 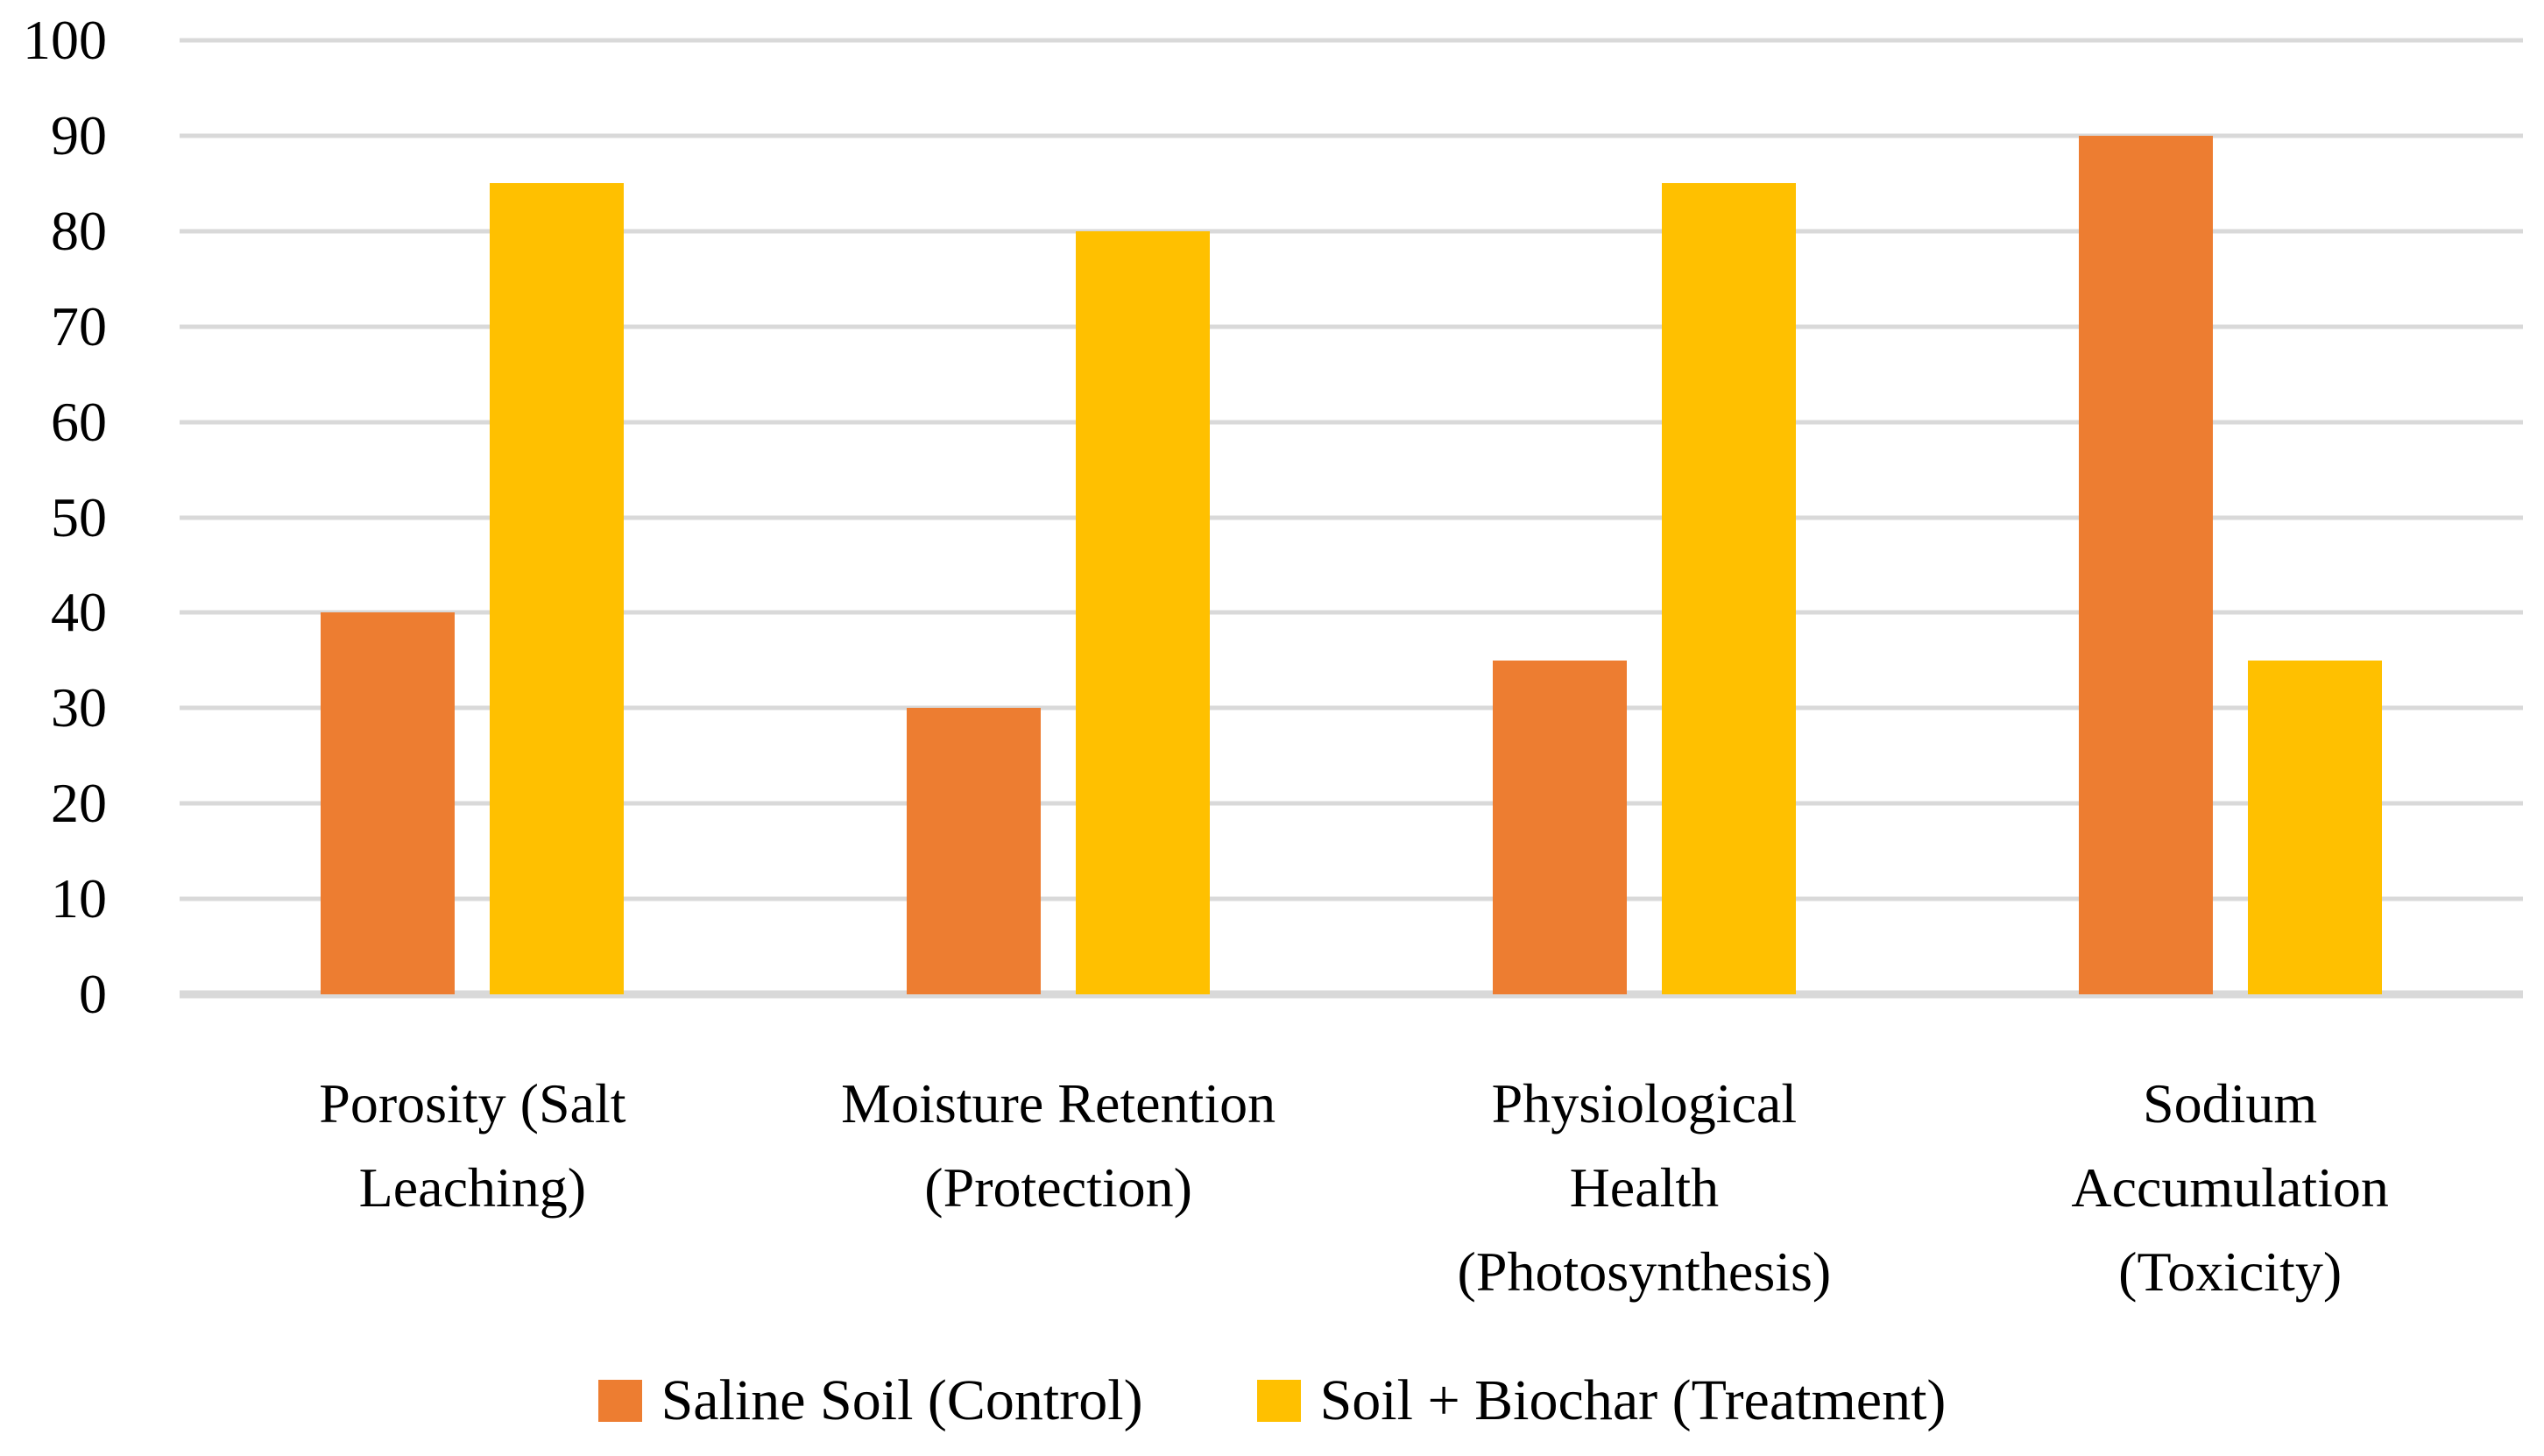 What do you see at coordinates (79, 325) in the screenshot?
I see `y-tick-label: 70` at bounding box center [79, 325].